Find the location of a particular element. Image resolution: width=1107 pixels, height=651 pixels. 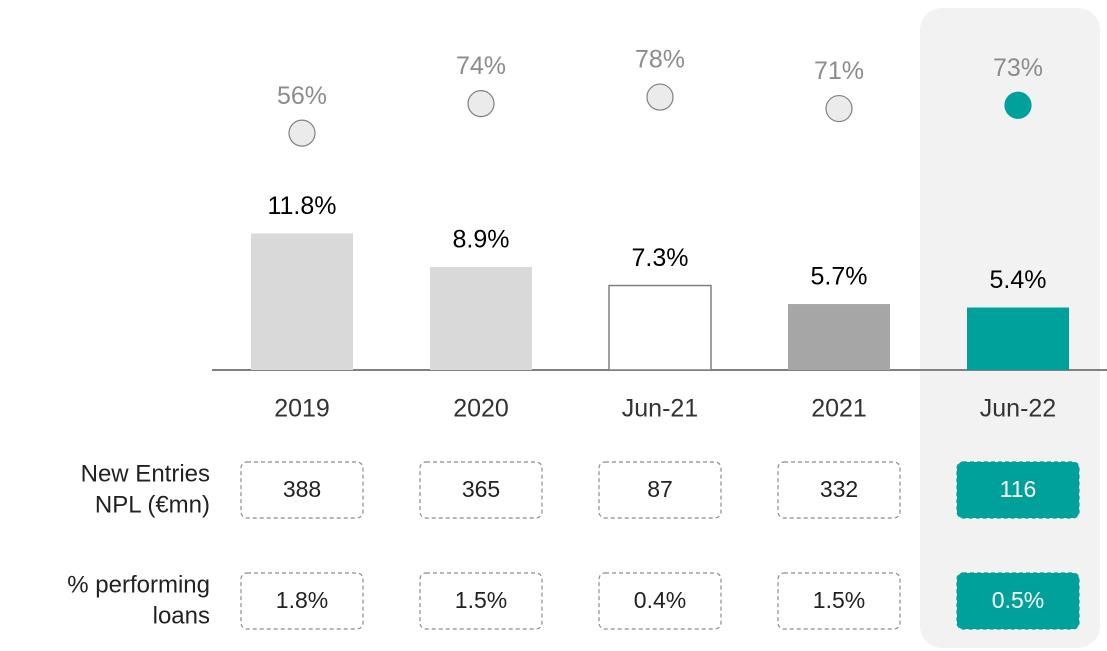

row-label: loans is located at coordinates (181, 615).